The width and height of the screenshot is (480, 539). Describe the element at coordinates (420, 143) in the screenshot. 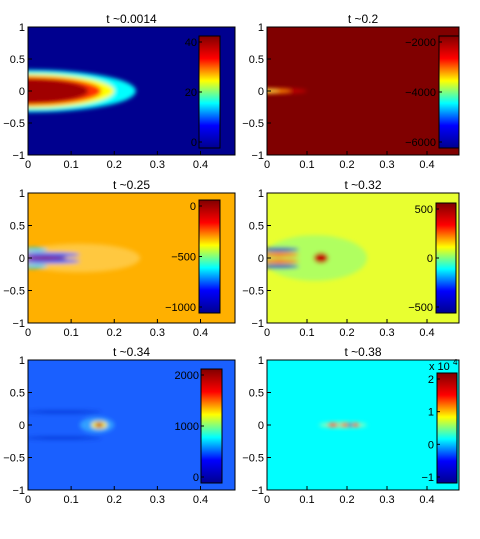

I see `colorbar-tick-label: −6000` at that location.